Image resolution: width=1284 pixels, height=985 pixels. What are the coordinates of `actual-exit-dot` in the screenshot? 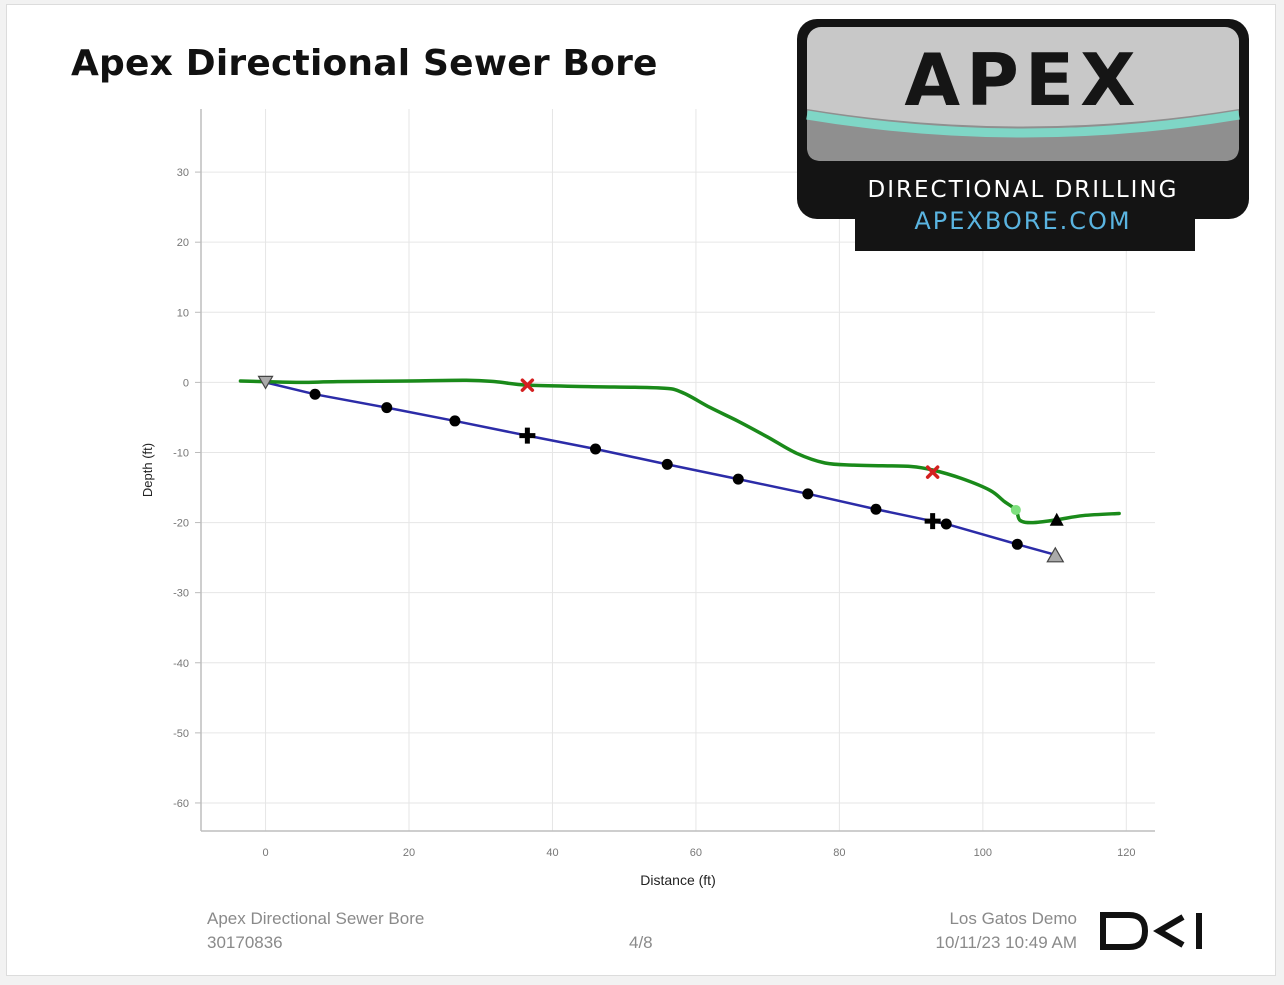 It's located at (1015, 509).